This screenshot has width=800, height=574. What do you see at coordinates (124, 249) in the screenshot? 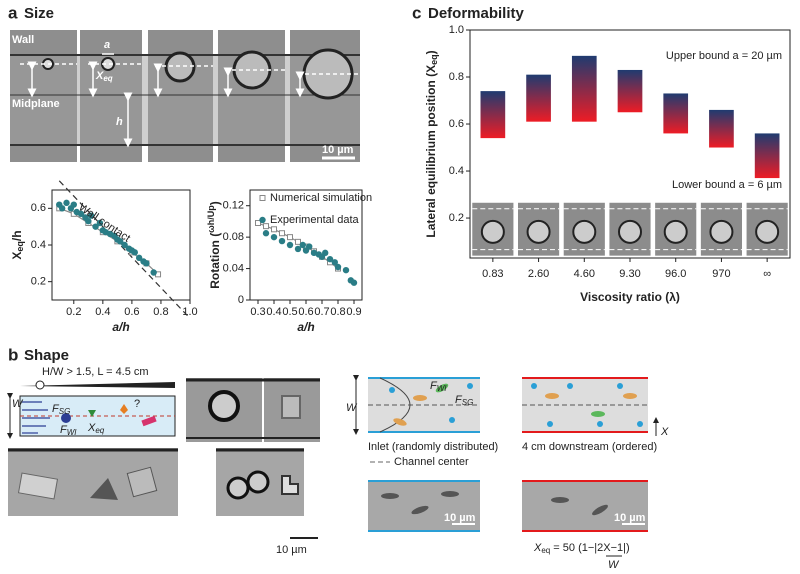
I see `series-line` at bounding box center [124, 249].